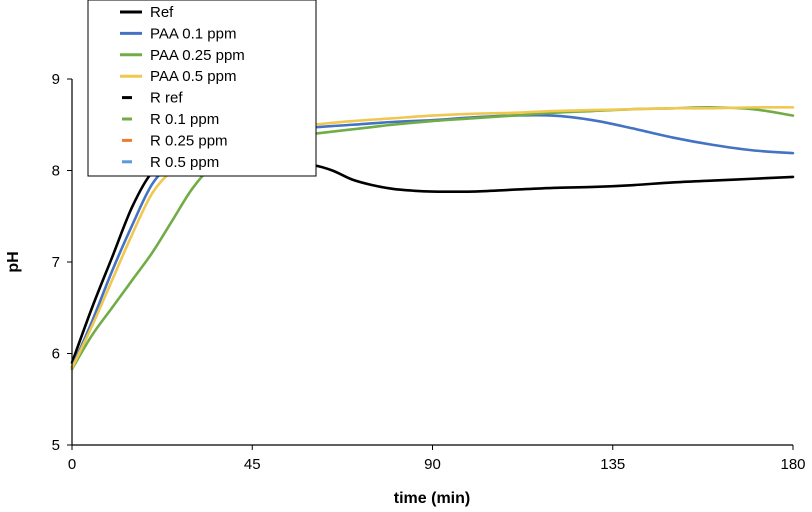 The image size is (812, 512). I want to click on x-axis-title: time (min), so click(432, 498).